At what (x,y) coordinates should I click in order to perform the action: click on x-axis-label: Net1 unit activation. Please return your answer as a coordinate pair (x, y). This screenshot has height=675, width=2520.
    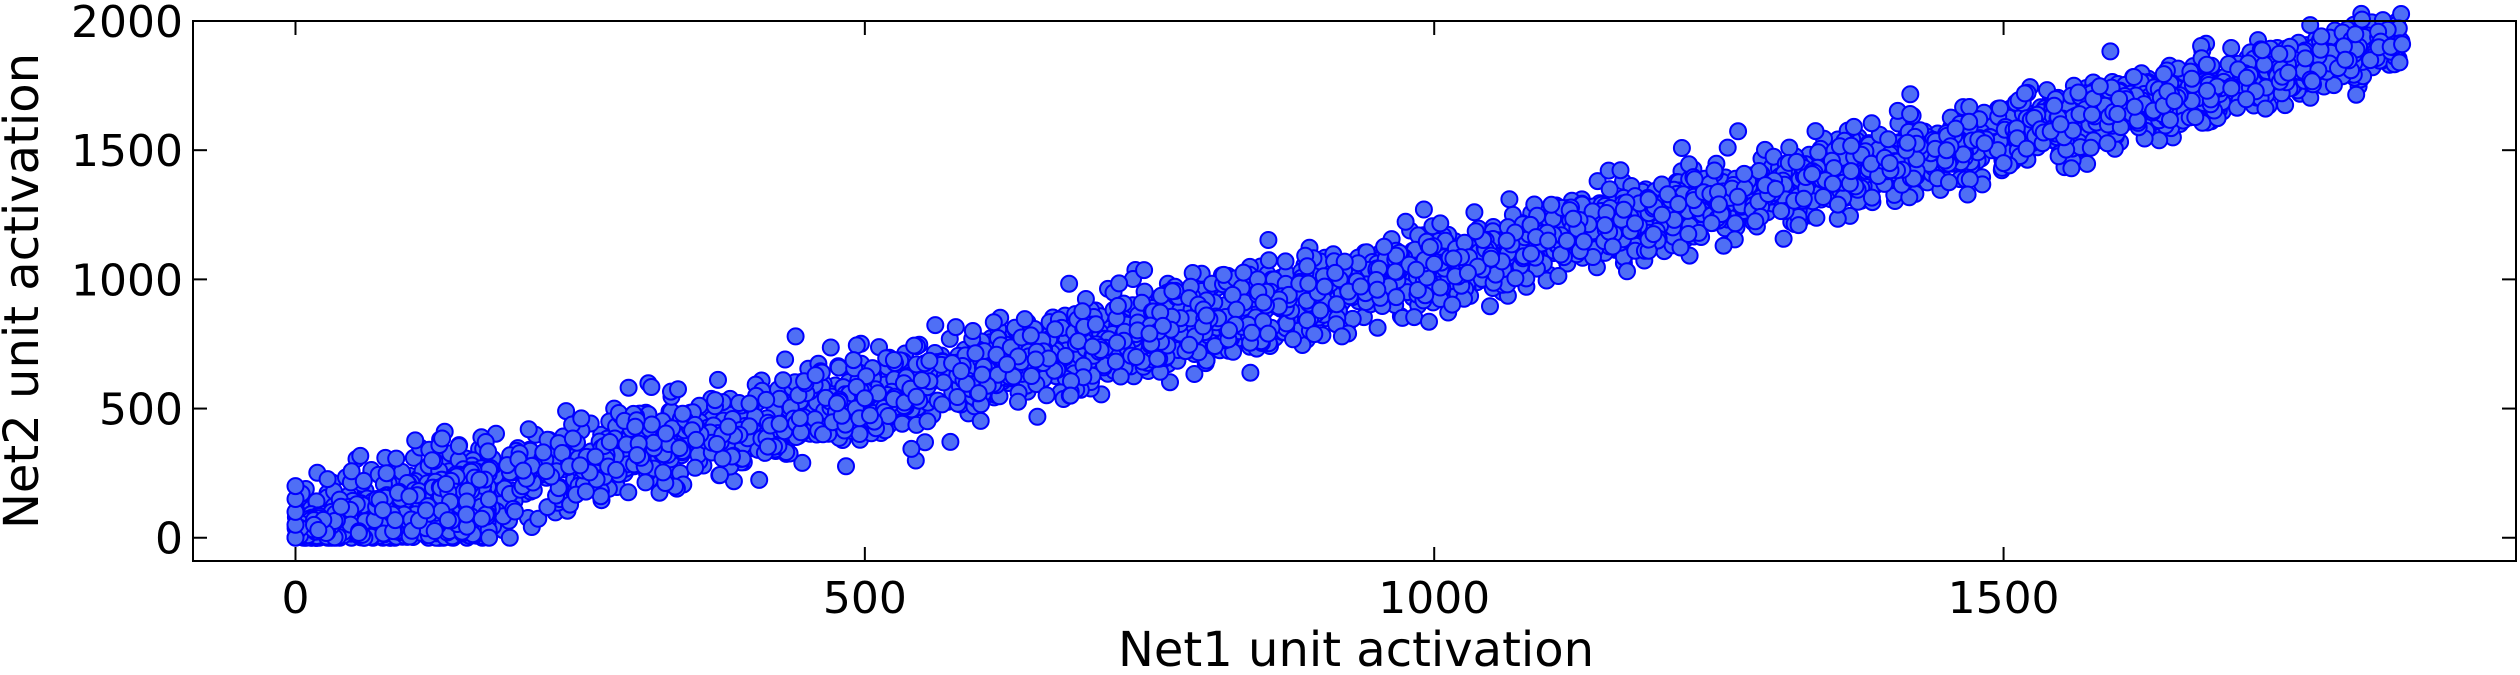
    Looking at the image, I should click on (1356, 648).